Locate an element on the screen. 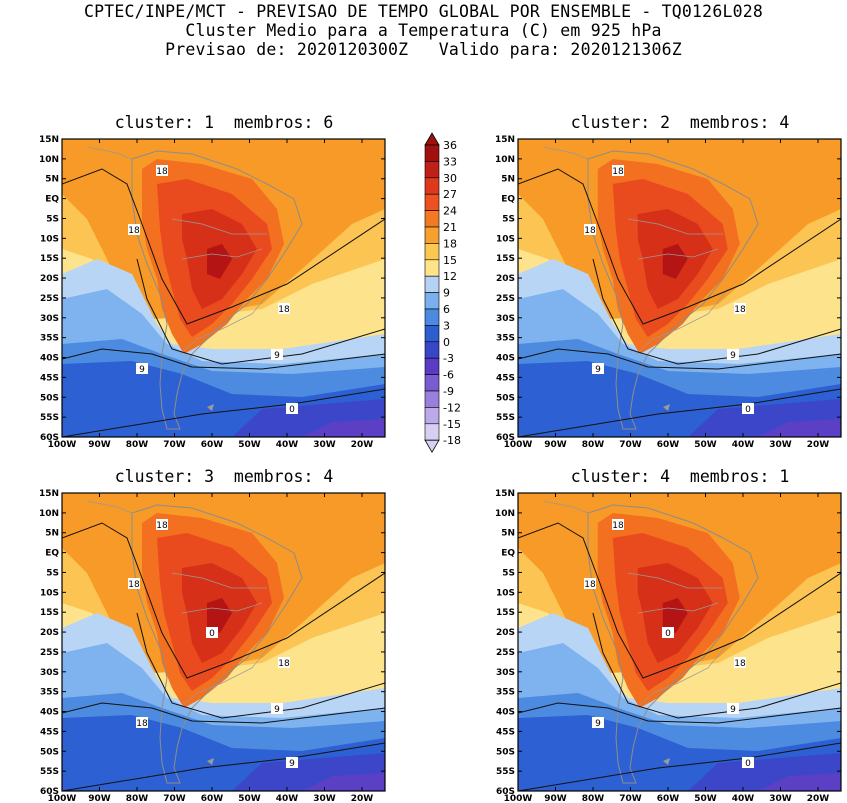 This screenshot has height=803, width=847. colorbar-label-15: -9 is located at coordinates (448, 391).